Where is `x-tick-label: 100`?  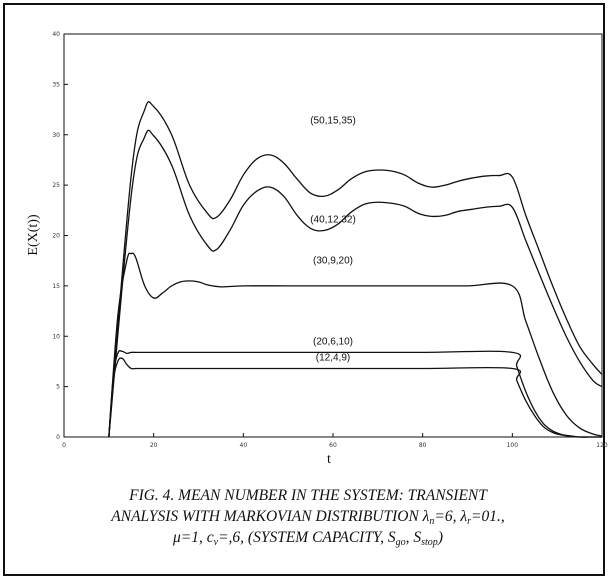 x-tick-label: 100 is located at coordinates (513, 445).